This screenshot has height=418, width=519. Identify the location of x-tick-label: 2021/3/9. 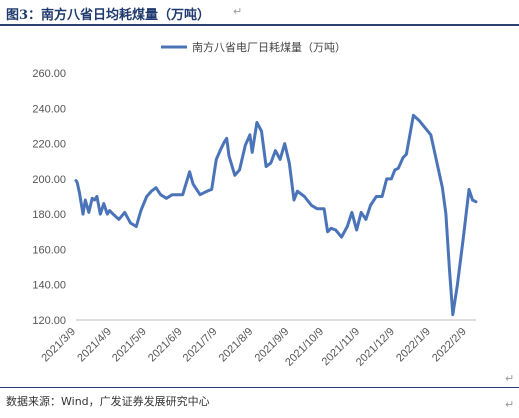
(58, 345).